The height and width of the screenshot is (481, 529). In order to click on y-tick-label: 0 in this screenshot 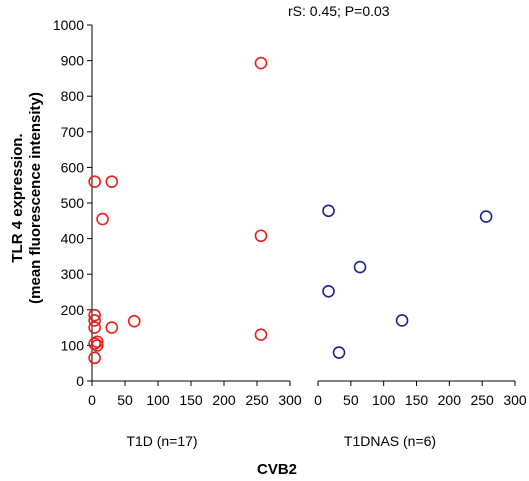, I will do `click(80, 381)`.